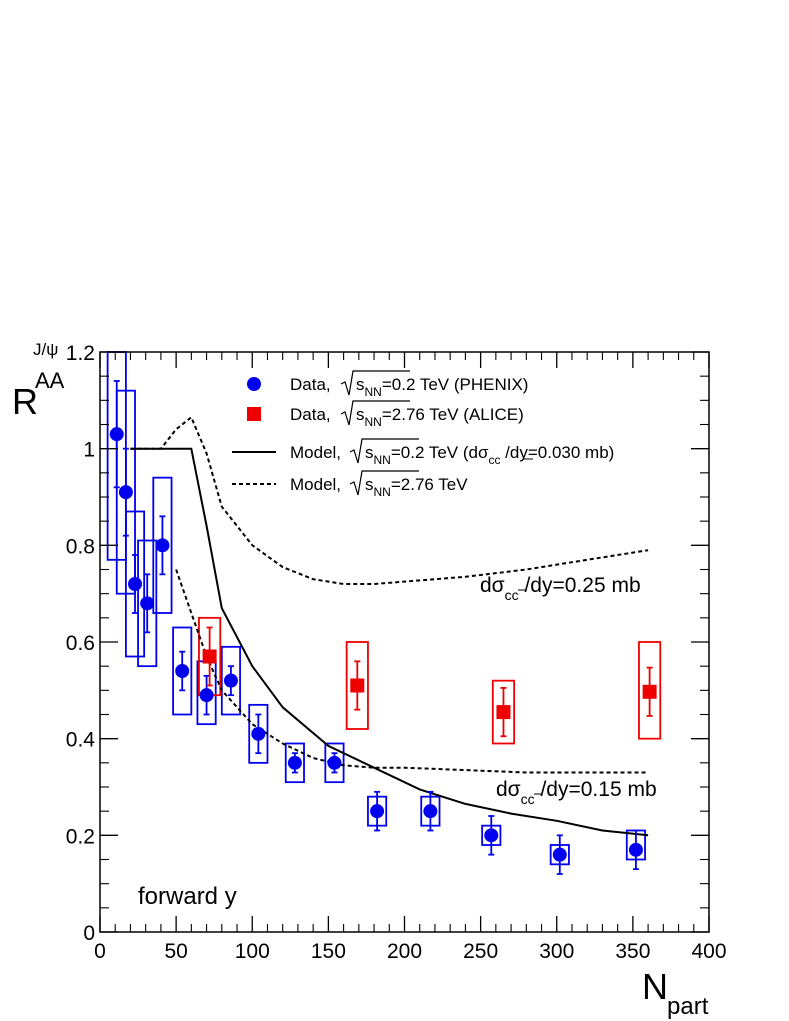 Image resolution: width=789 pixels, height=1021 pixels. I want to click on y-tick-label: 1.2, so click(80, 353).